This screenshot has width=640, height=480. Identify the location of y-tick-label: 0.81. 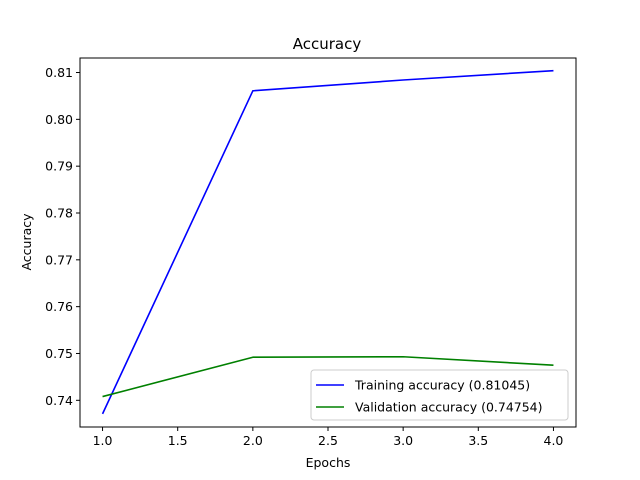
(59, 72).